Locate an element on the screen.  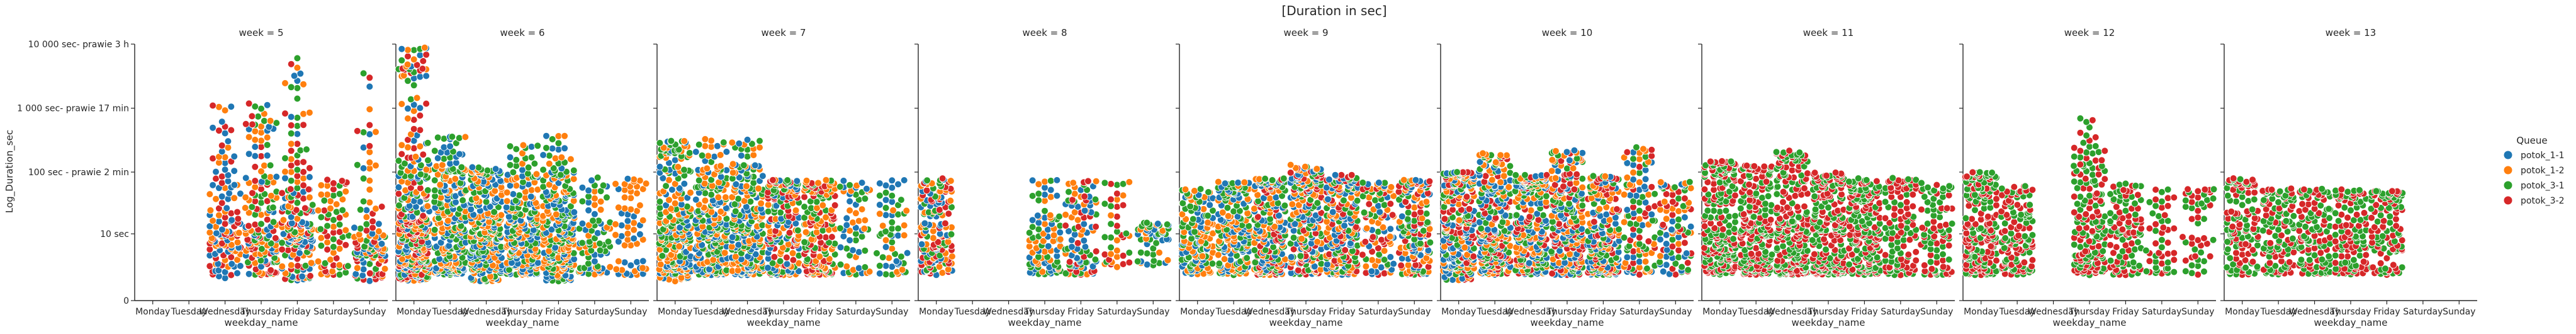
x-tick-label: Monday is located at coordinates (1458, 312).